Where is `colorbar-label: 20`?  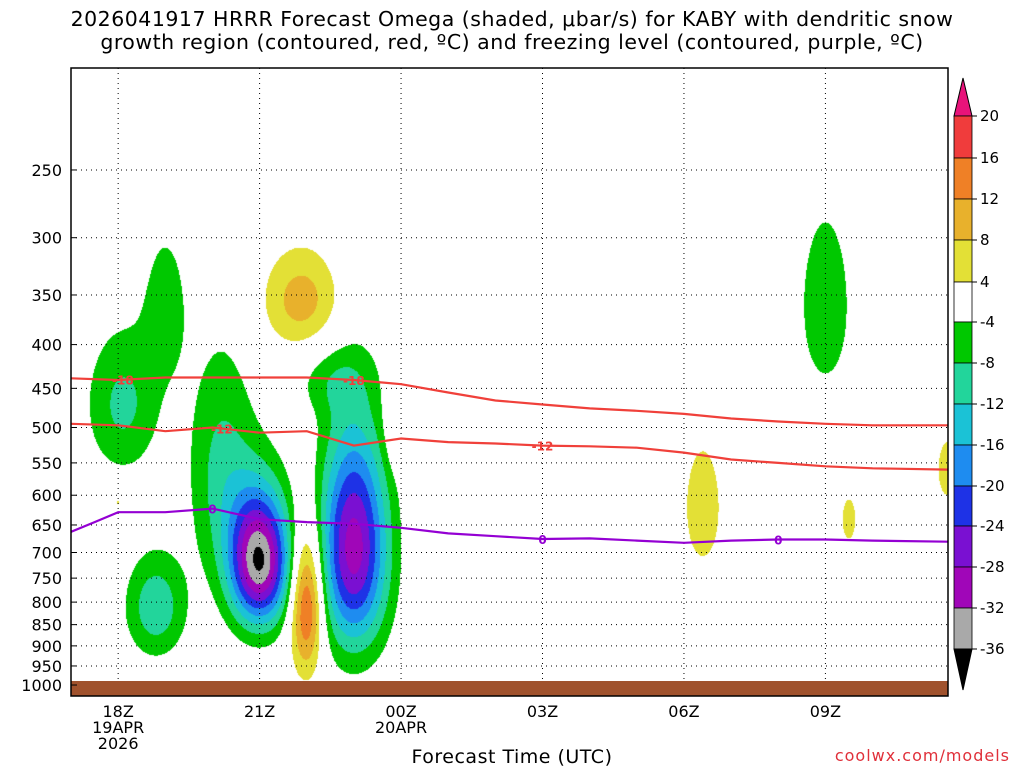
colorbar-label: 20 is located at coordinates (989, 116).